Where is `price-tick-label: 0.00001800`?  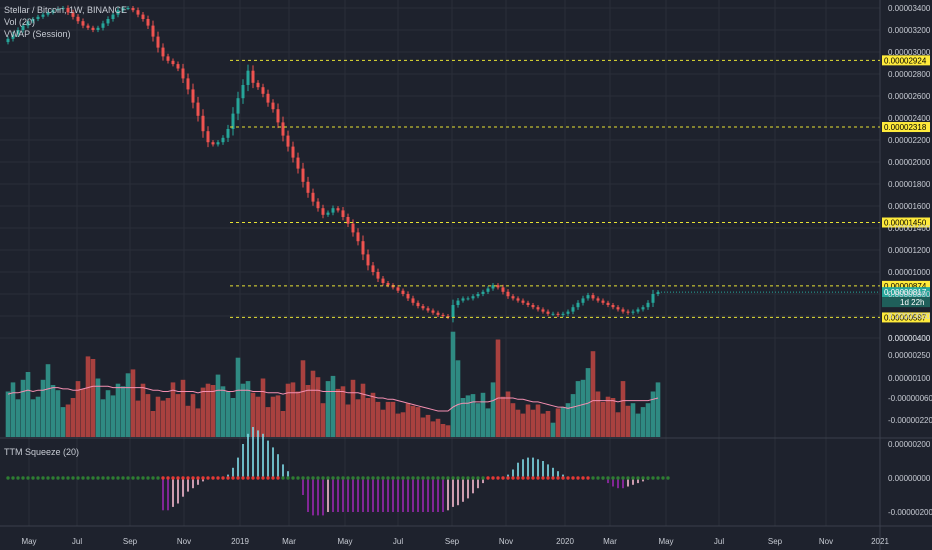
price-tick-label: 0.00001800 is located at coordinates (909, 184).